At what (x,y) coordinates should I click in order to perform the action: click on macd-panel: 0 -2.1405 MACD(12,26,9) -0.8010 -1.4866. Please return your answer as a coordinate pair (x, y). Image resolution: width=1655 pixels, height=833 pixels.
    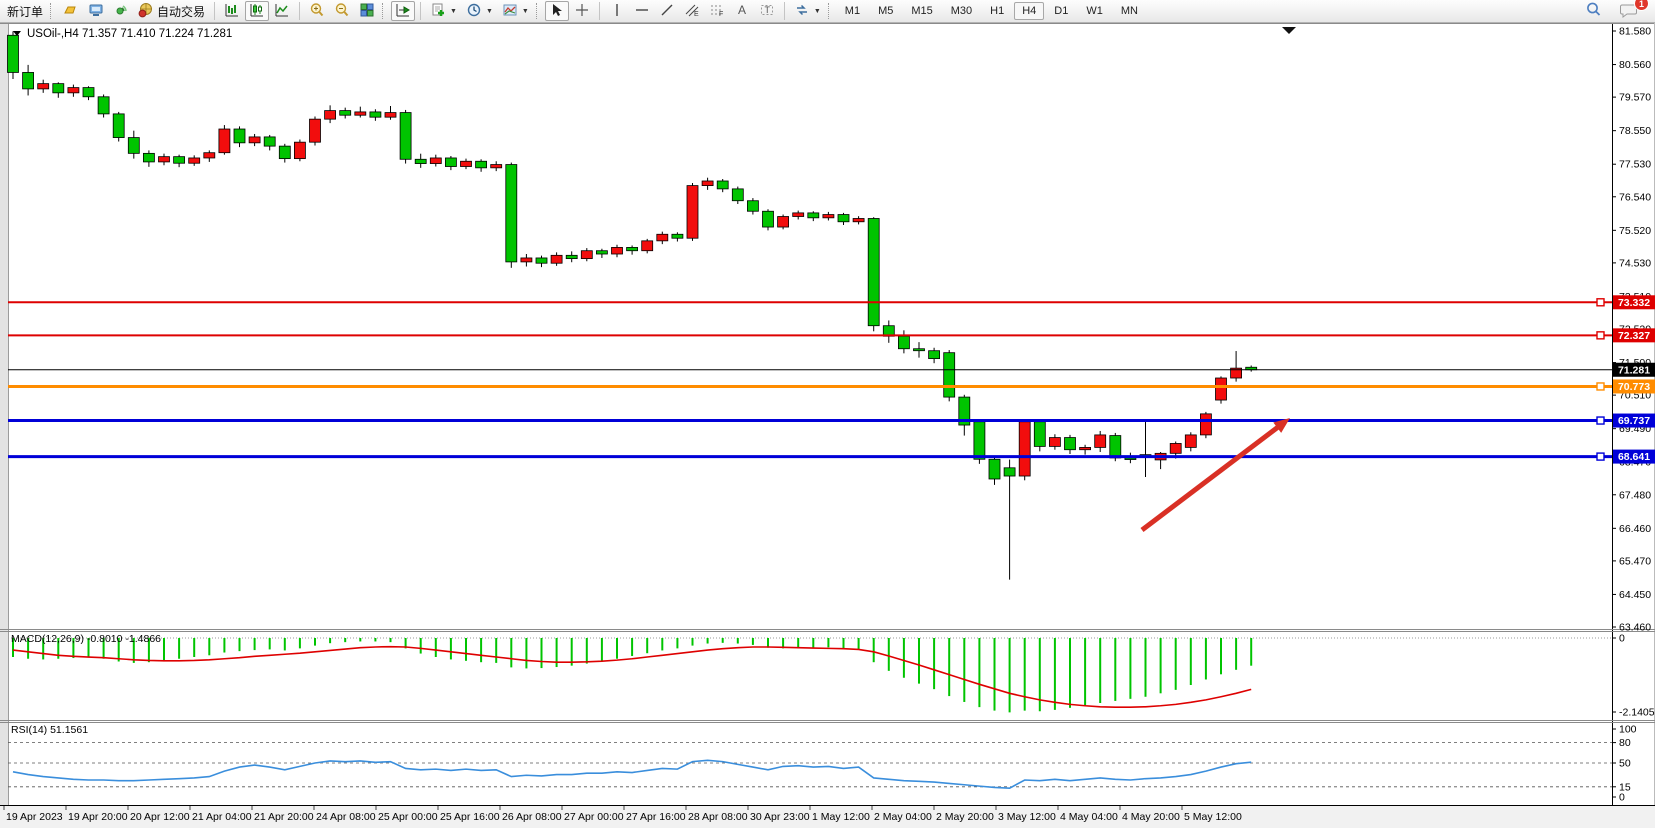
    Looking at the image, I should click on (831, 676).